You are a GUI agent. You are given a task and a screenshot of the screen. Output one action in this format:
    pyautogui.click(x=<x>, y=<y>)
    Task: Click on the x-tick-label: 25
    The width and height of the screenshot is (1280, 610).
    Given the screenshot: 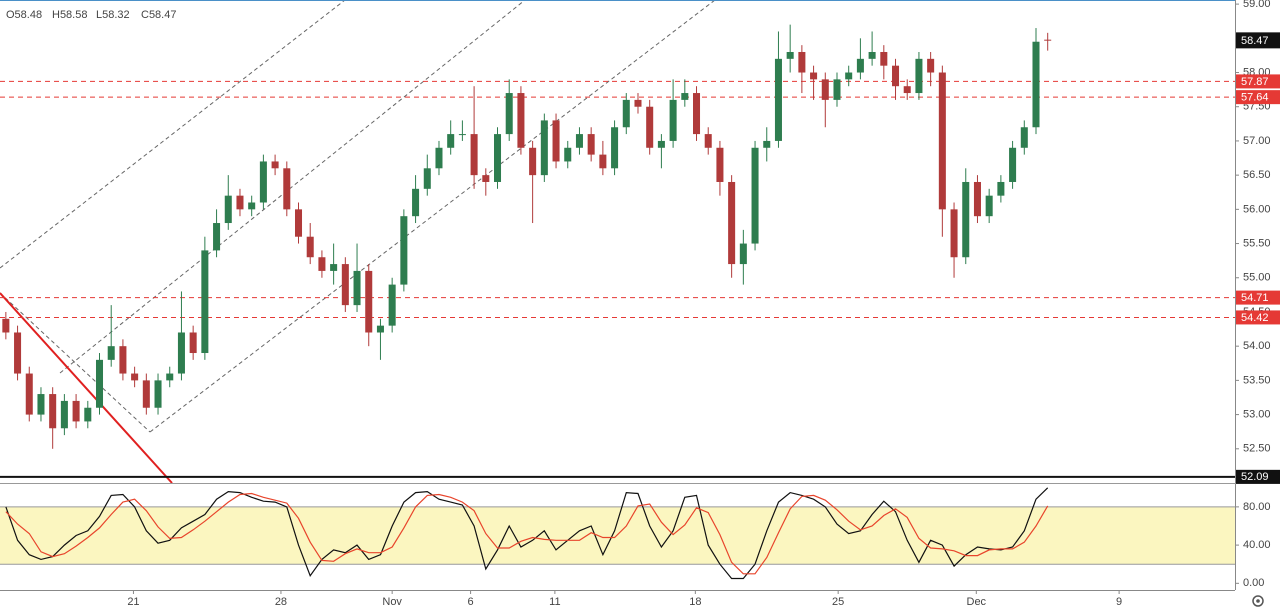 What is the action you would take?
    pyautogui.click(x=838, y=602)
    